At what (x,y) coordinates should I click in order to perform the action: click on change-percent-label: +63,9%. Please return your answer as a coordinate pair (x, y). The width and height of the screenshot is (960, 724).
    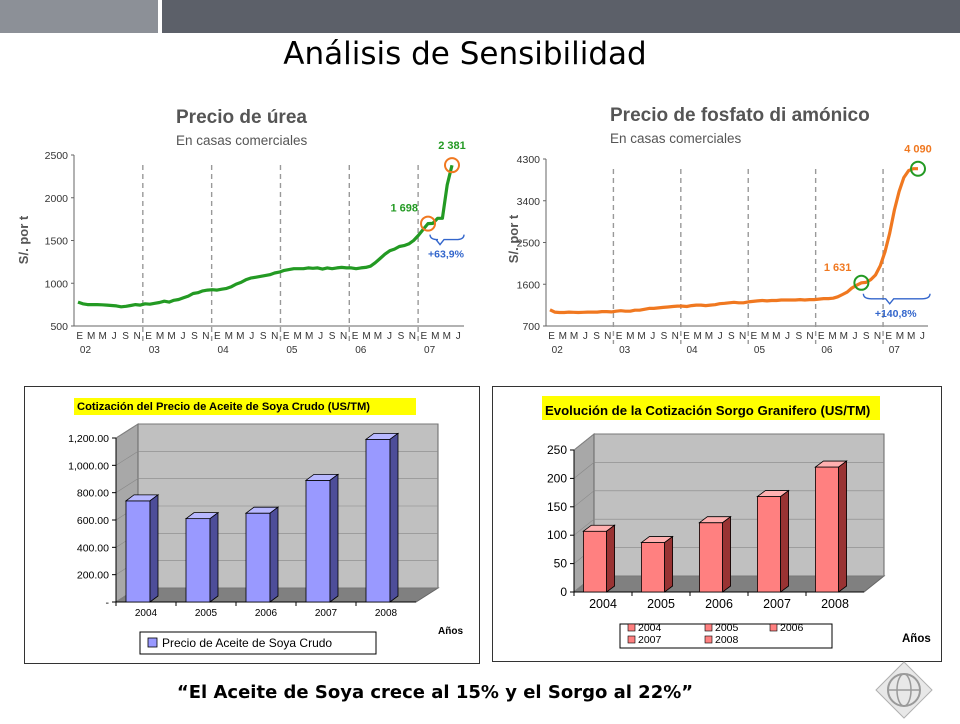
    Looking at the image, I should click on (446, 255).